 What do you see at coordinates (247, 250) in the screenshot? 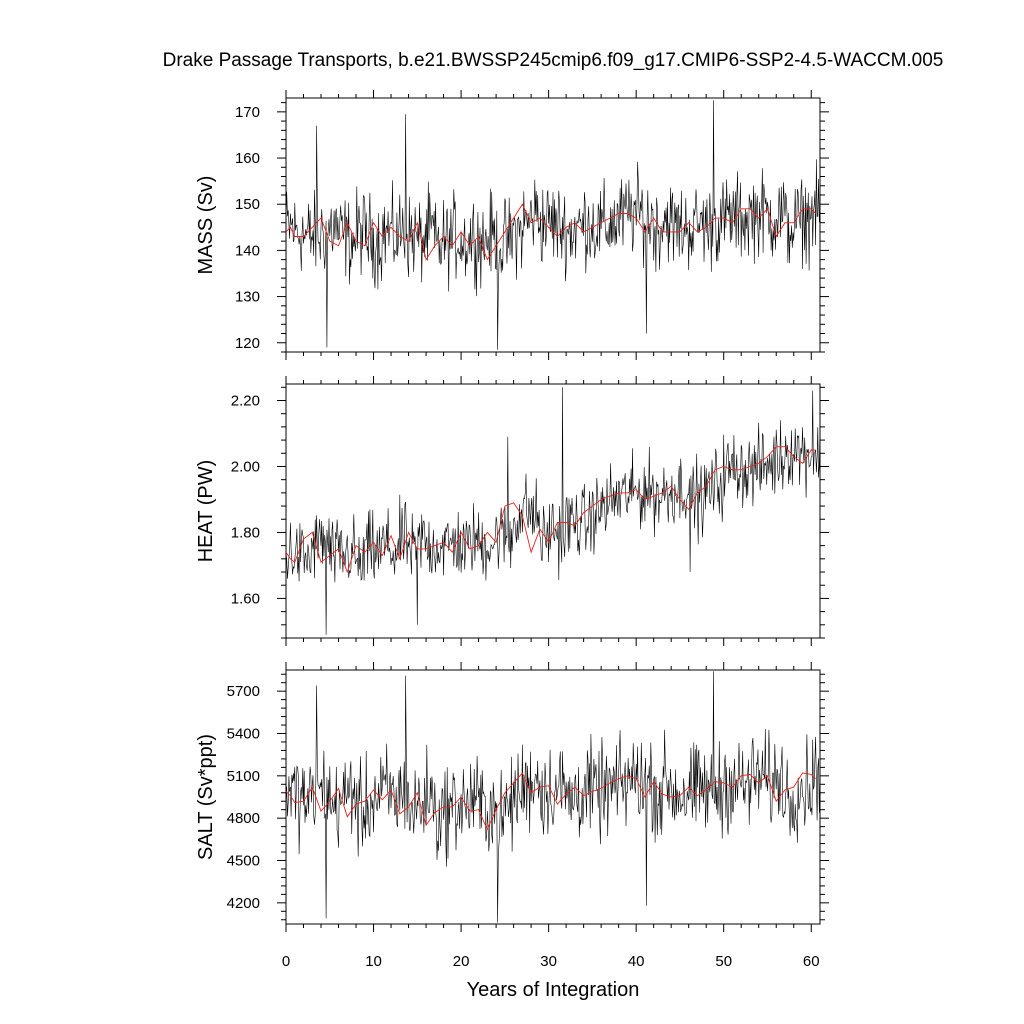
I see `y-tick-label: 140` at bounding box center [247, 250].